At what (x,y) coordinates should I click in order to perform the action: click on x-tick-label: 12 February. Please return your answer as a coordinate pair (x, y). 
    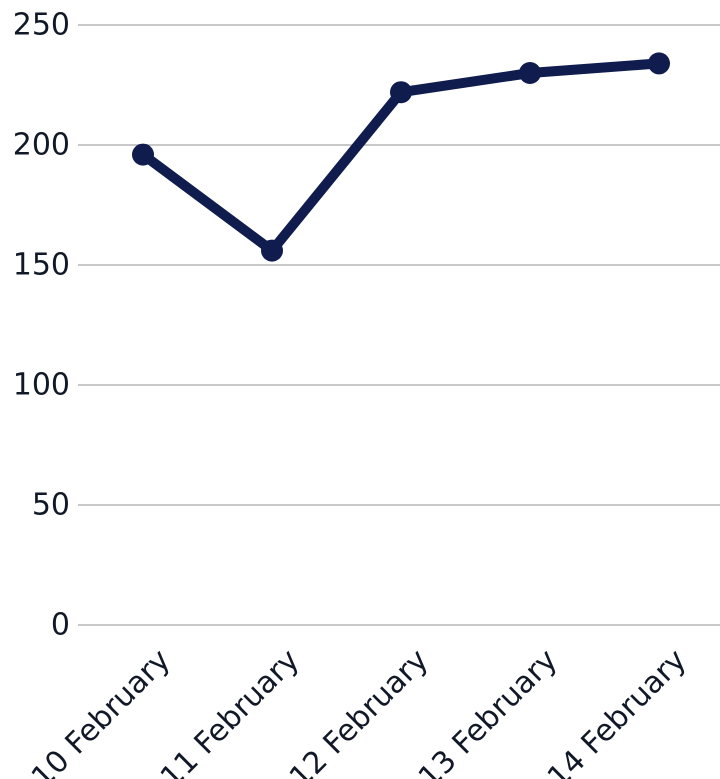
    Looking at the image, I should click on (359, 711).